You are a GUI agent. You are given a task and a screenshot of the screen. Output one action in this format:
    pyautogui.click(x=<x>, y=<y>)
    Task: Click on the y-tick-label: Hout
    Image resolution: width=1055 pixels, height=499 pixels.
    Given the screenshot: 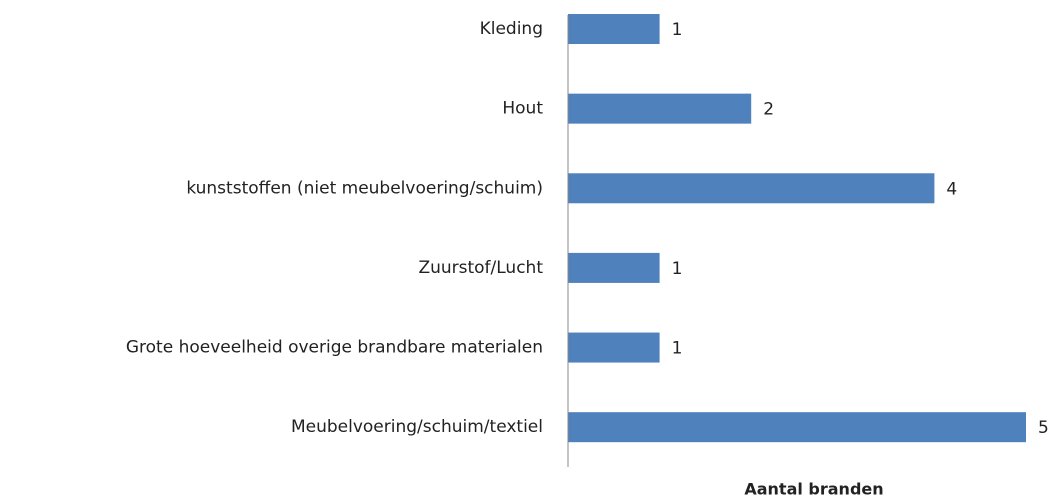 What is the action you would take?
    pyautogui.click(x=522, y=109)
    